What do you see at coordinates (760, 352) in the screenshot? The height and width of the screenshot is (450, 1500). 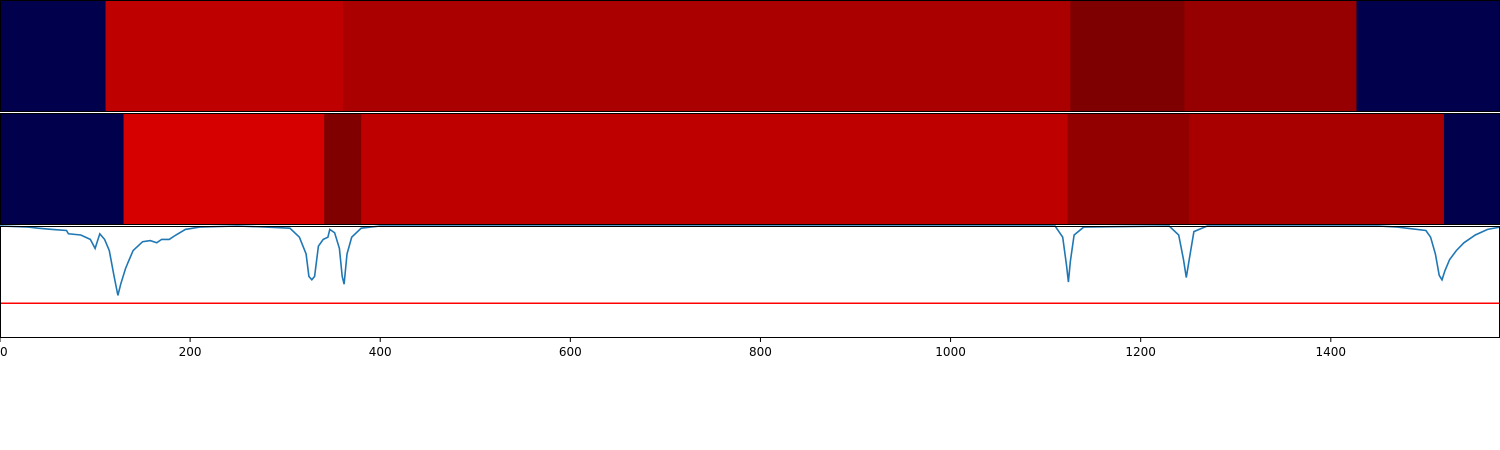 I see `x-tick-label: 800` at bounding box center [760, 352].